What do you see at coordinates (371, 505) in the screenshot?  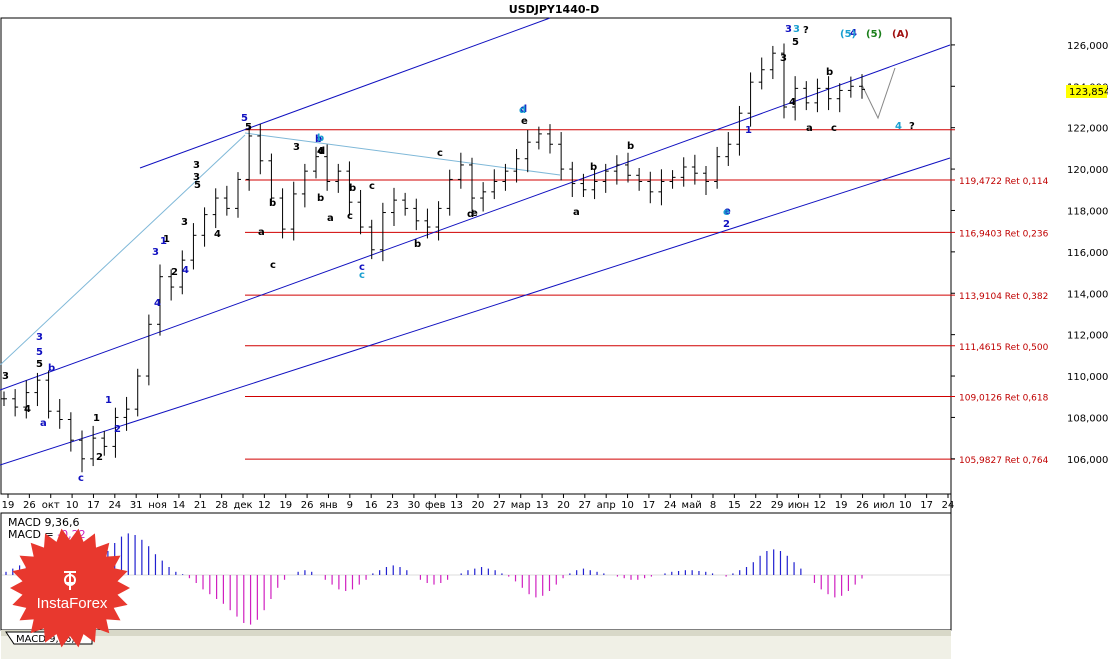 I see `x-tick-label: 16` at bounding box center [371, 505].